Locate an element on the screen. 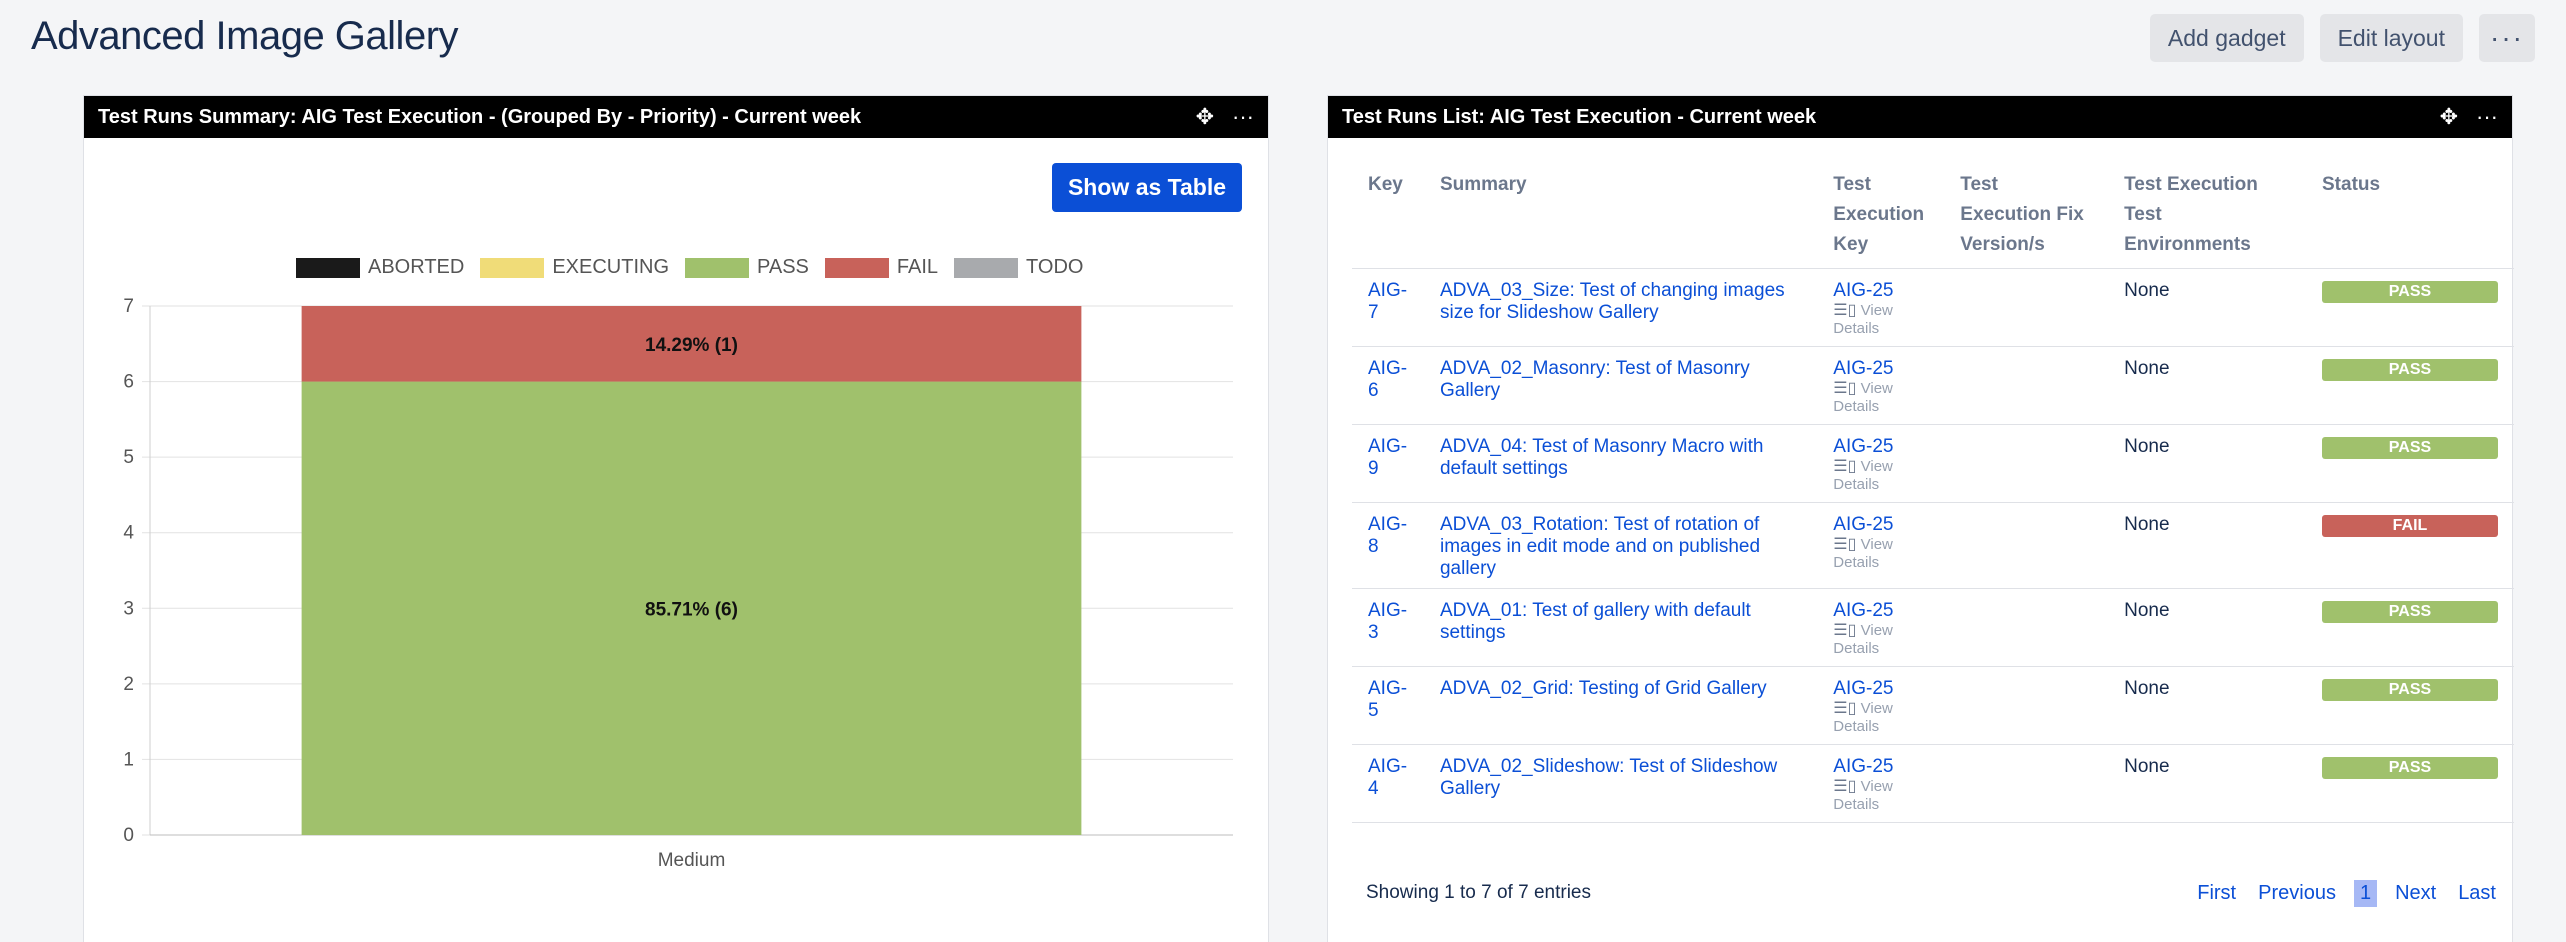  test-run-key-link: AIG-3 is located at coordinates (1388, 621).